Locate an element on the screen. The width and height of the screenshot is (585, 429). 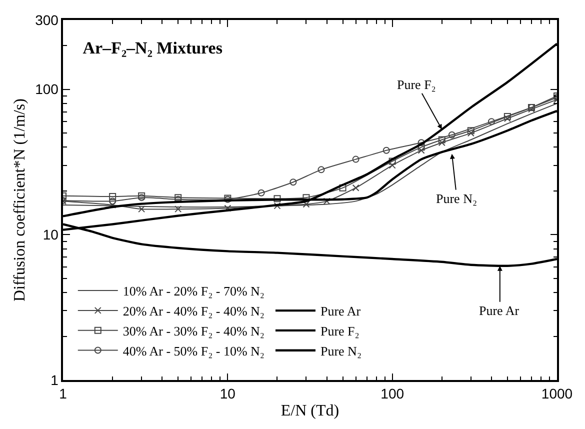
y-tick-label: 100 is located at coordinates (47, 89).